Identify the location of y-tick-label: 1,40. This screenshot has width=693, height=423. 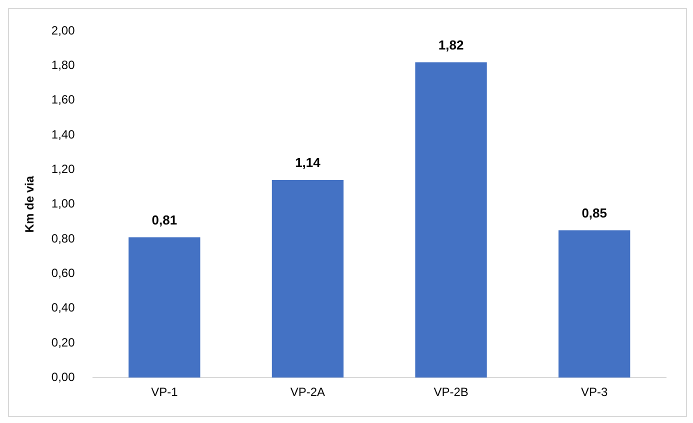
(63, 134).